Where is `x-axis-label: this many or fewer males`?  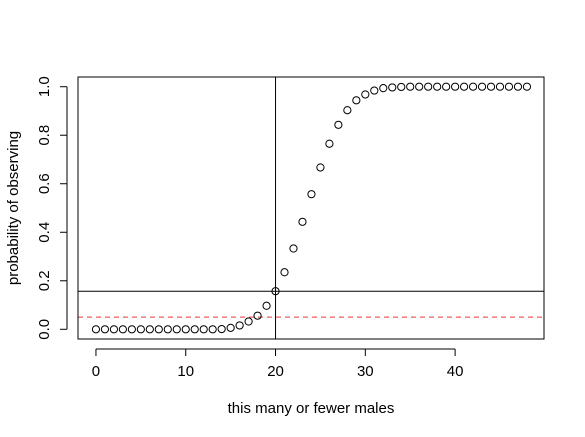
x-axis-label: this many or fewer males is located at coordinates (311, 408).